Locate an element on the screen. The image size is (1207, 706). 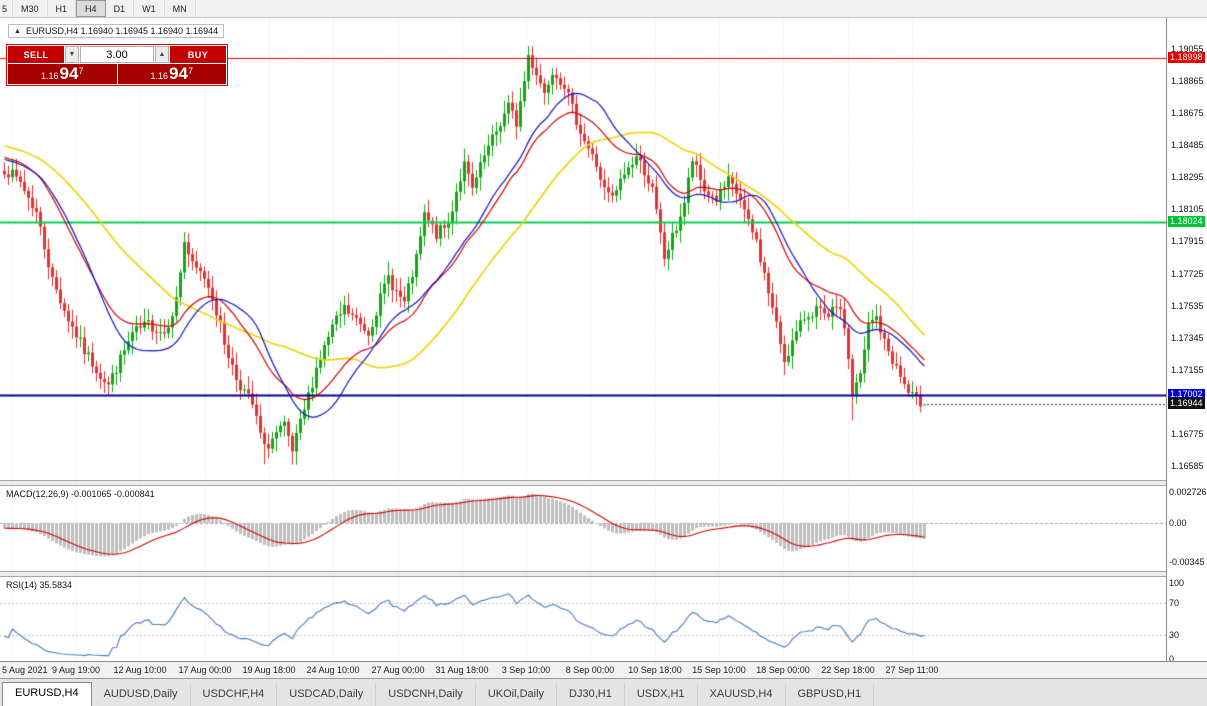
price-axis-tick: 1.18865 is located at coordinates (1187, 80).